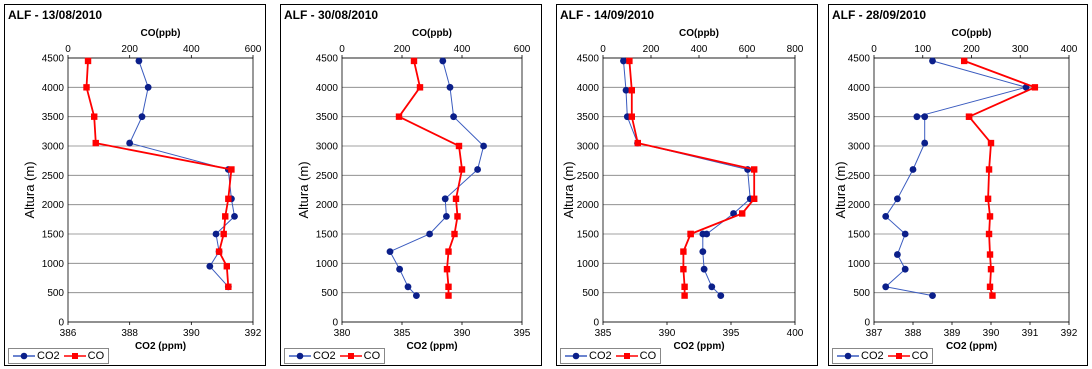  Describe the element at coordinates (160, 190) in the screenshot. I see `plot-frame` at that location.